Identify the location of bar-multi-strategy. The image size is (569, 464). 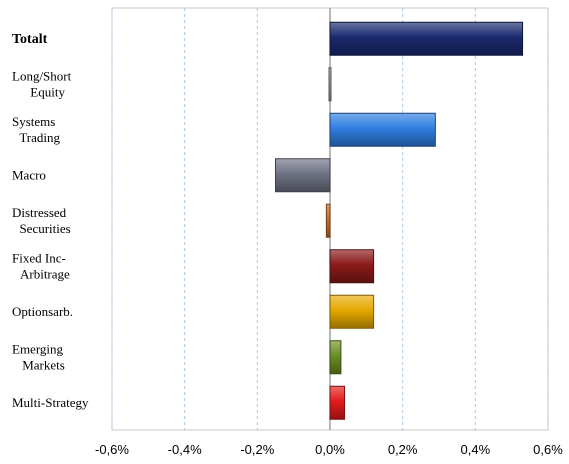
(337, 402).